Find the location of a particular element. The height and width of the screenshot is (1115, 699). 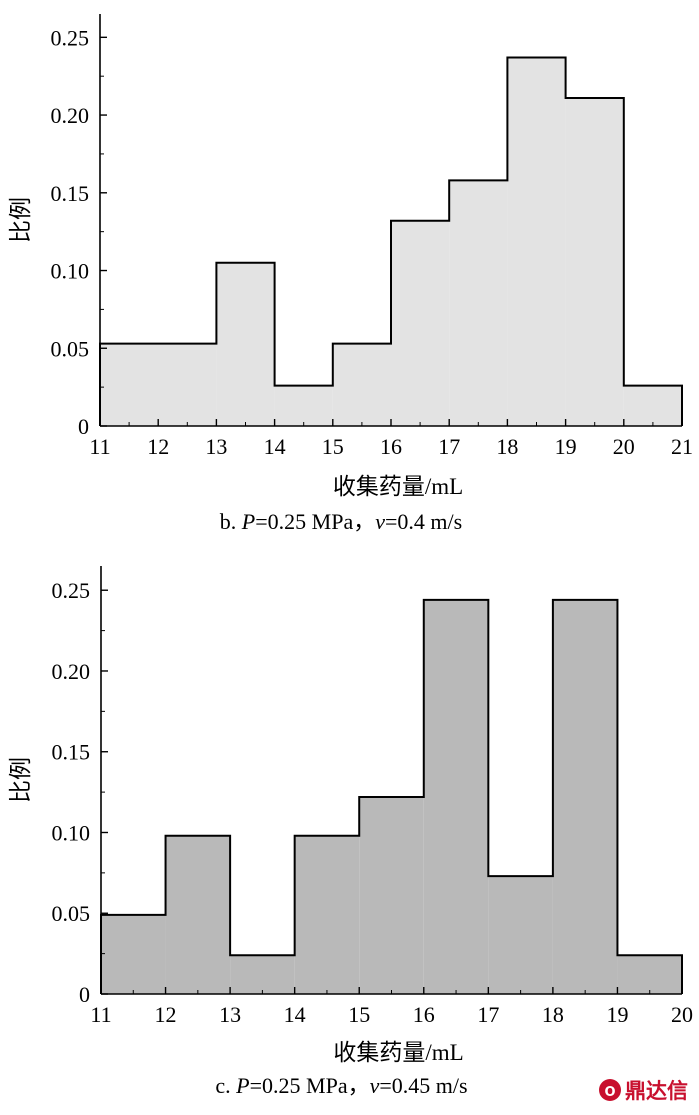

x-tick-label-10: 21 is located at coordinates (682, 446).